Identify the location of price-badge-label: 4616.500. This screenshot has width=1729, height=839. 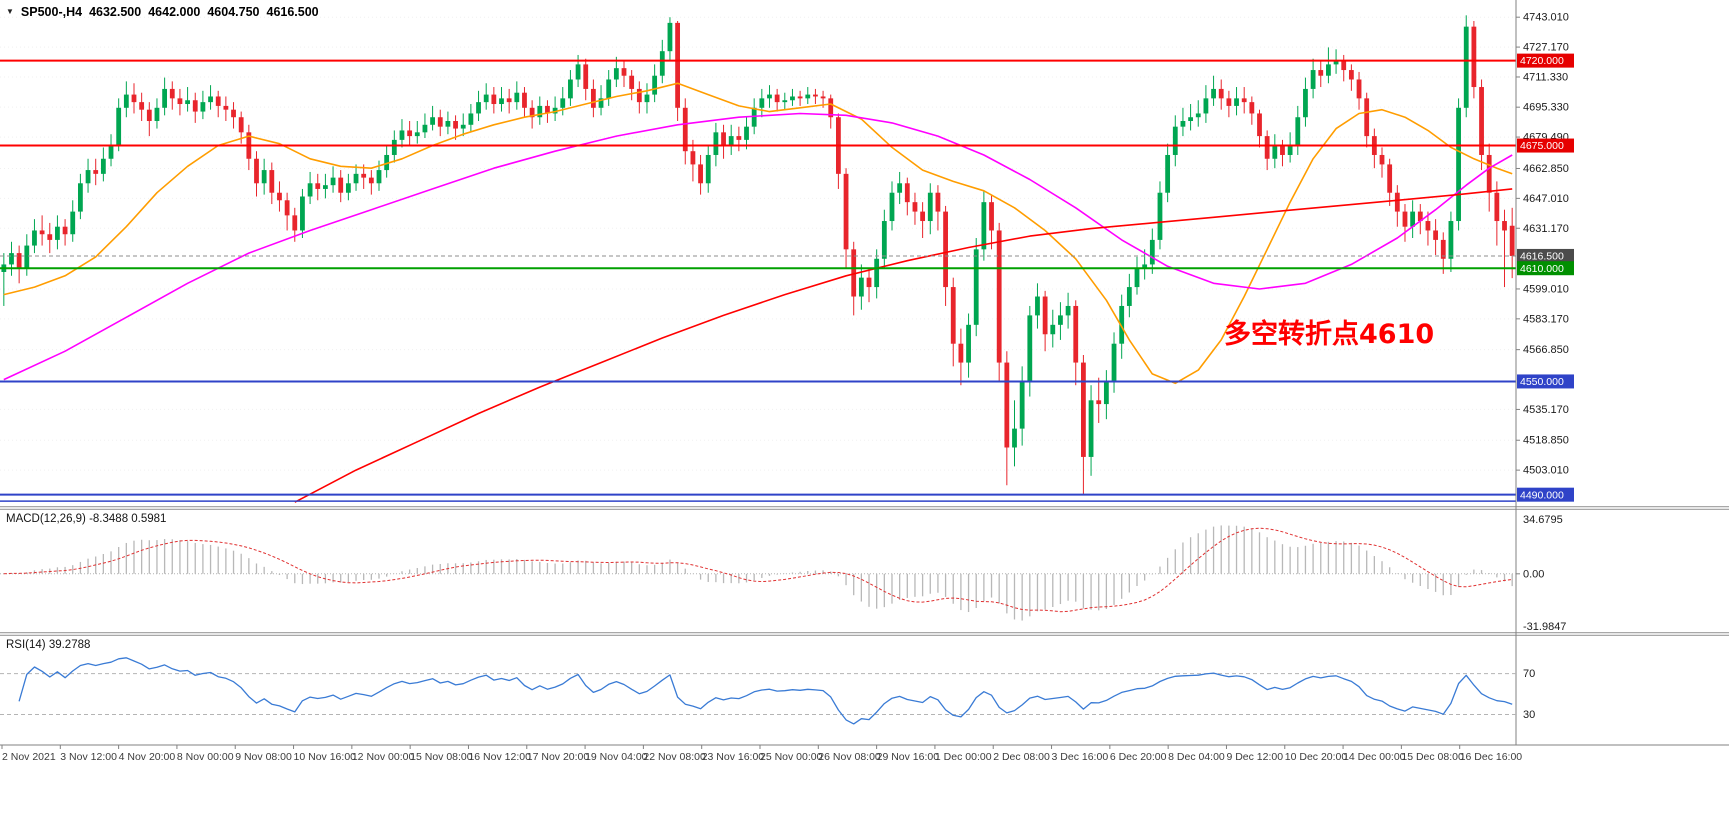
(1542, 257).